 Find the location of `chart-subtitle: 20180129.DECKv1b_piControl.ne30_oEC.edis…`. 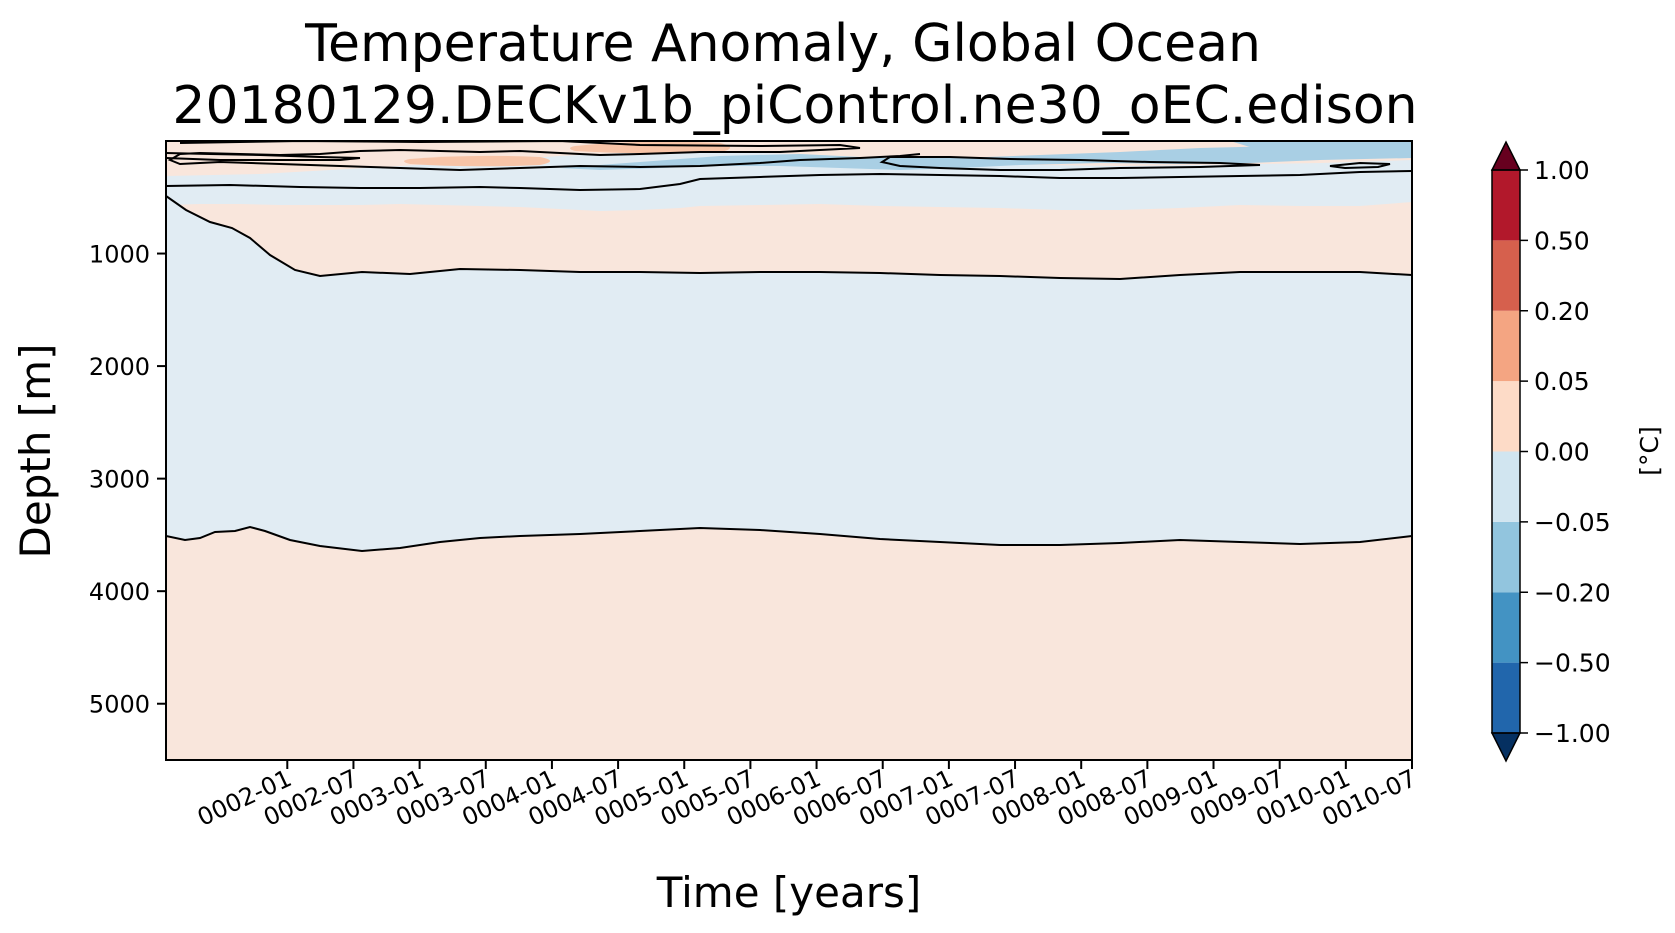

chart-subtitle: 20180129.DECKv1b_piControl.ne30_oEC.edis… is located at coordinates (794, 106).